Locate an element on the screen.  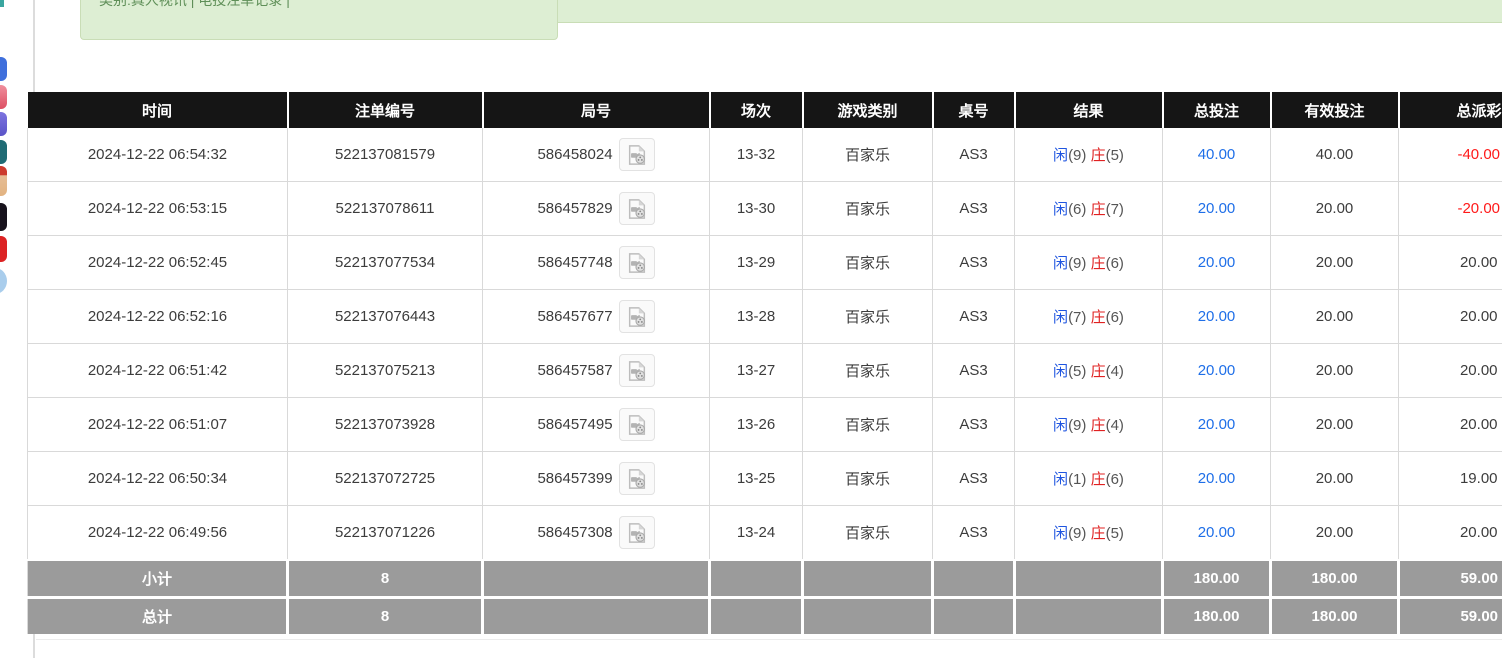
teal-app-icon is located at coordinates (3, 152).